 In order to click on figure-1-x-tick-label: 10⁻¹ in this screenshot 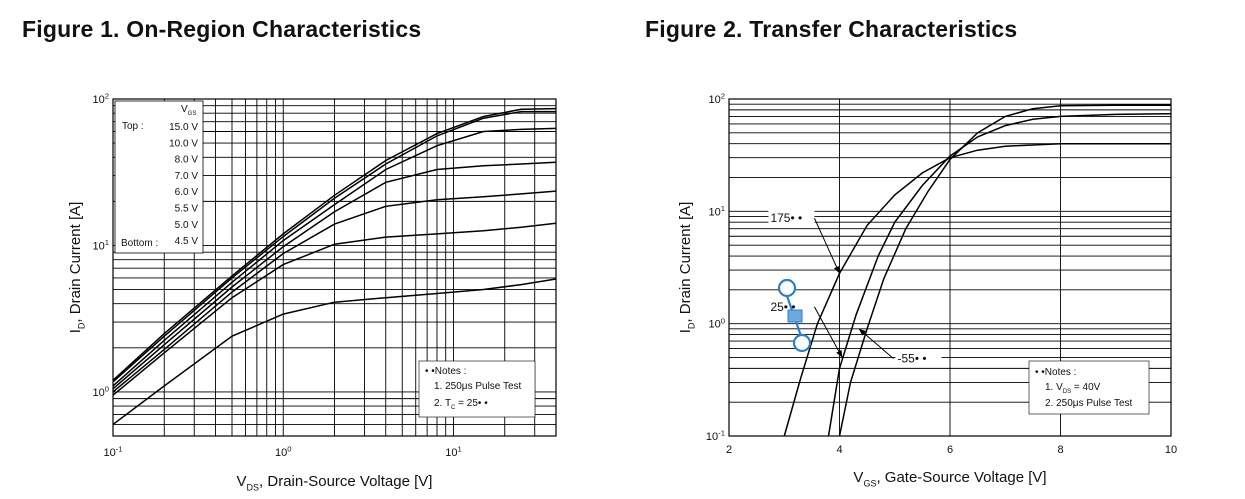, I will do `click(112, 452)`.